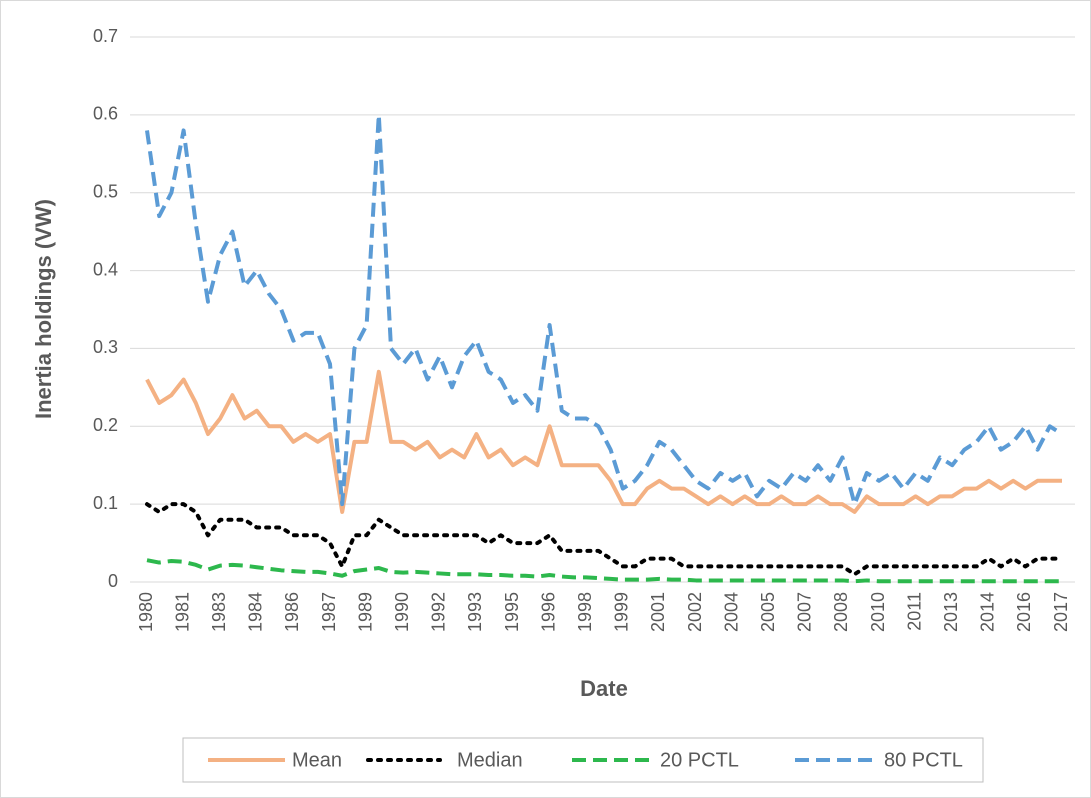 This screenshot has height=798, width=1091. Describe the element at coordinates (988, 612) in the screenshot. I see `x-tick-label: 2014` at that location.